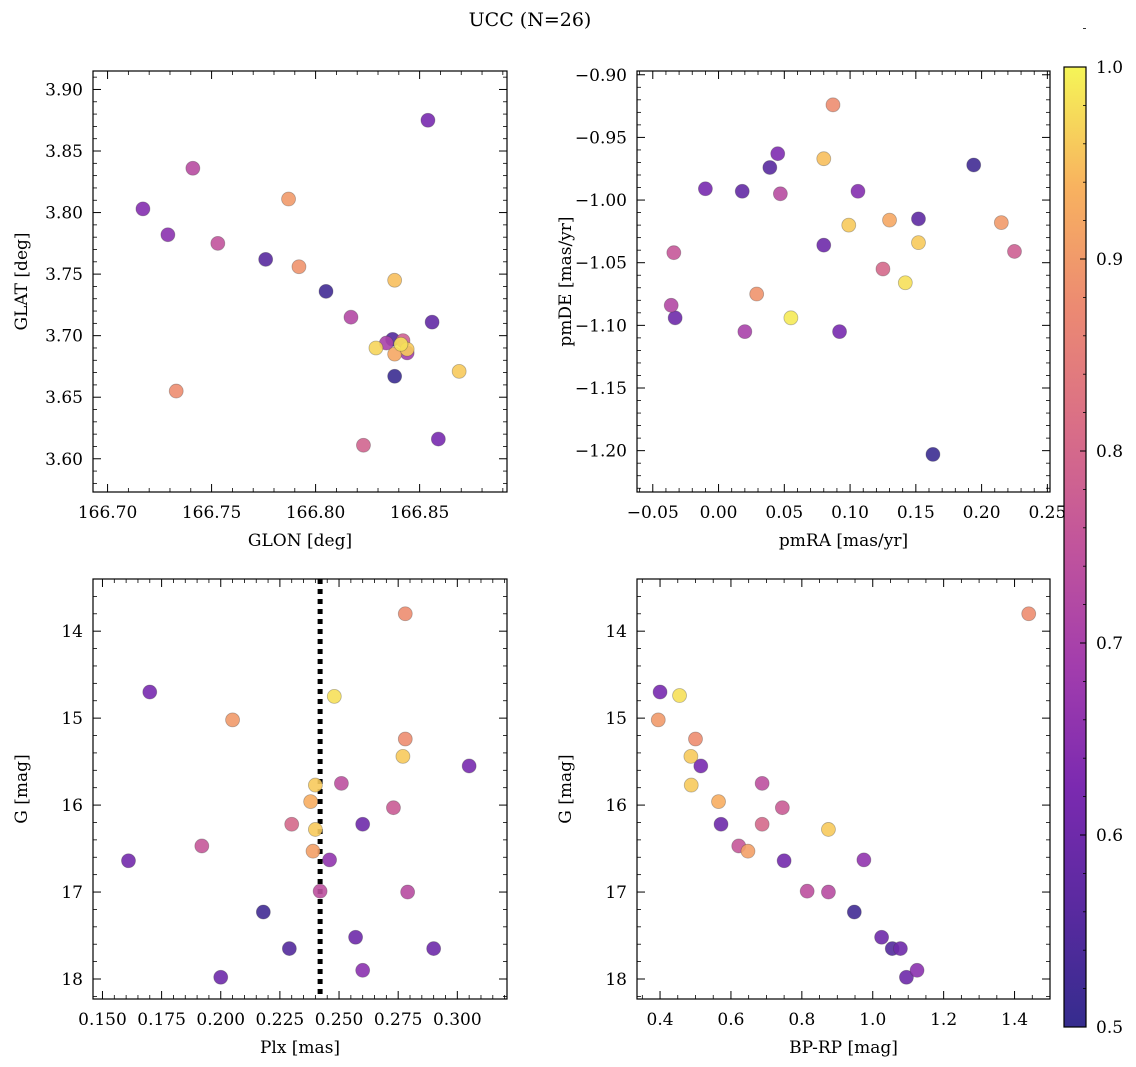 The width and height of the screenshot is (1136, 1067). Describe the element at coordinates (22, 788) in the screenshot. I see `y-axis-label: G [mag]` at that location.